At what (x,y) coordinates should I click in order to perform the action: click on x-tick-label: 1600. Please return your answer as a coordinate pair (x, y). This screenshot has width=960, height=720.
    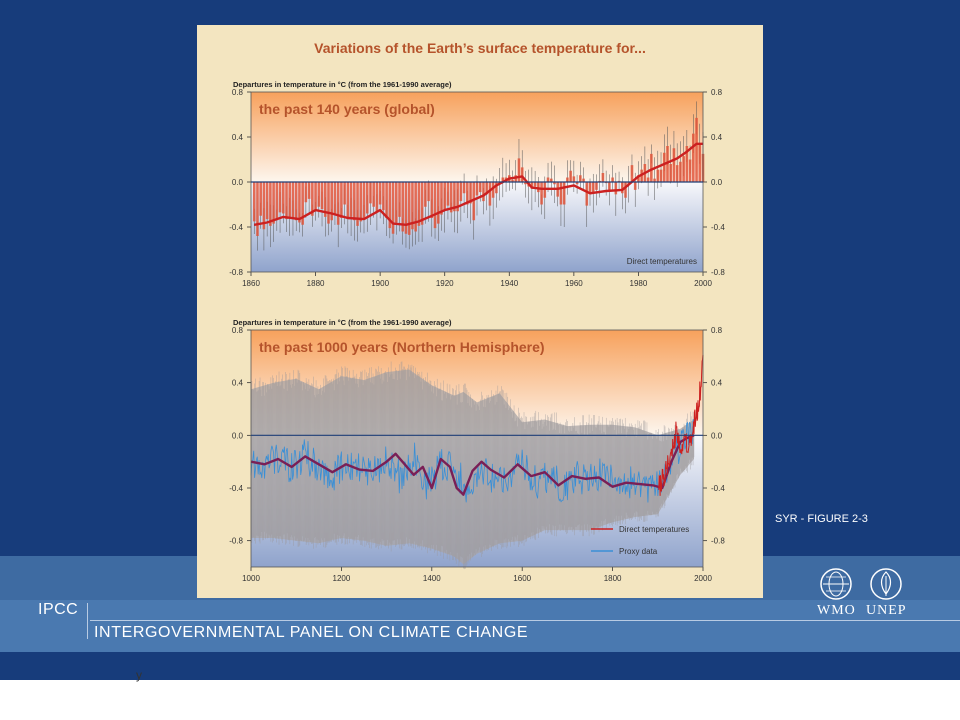
    Looking at the image, I should click on (522, 578).